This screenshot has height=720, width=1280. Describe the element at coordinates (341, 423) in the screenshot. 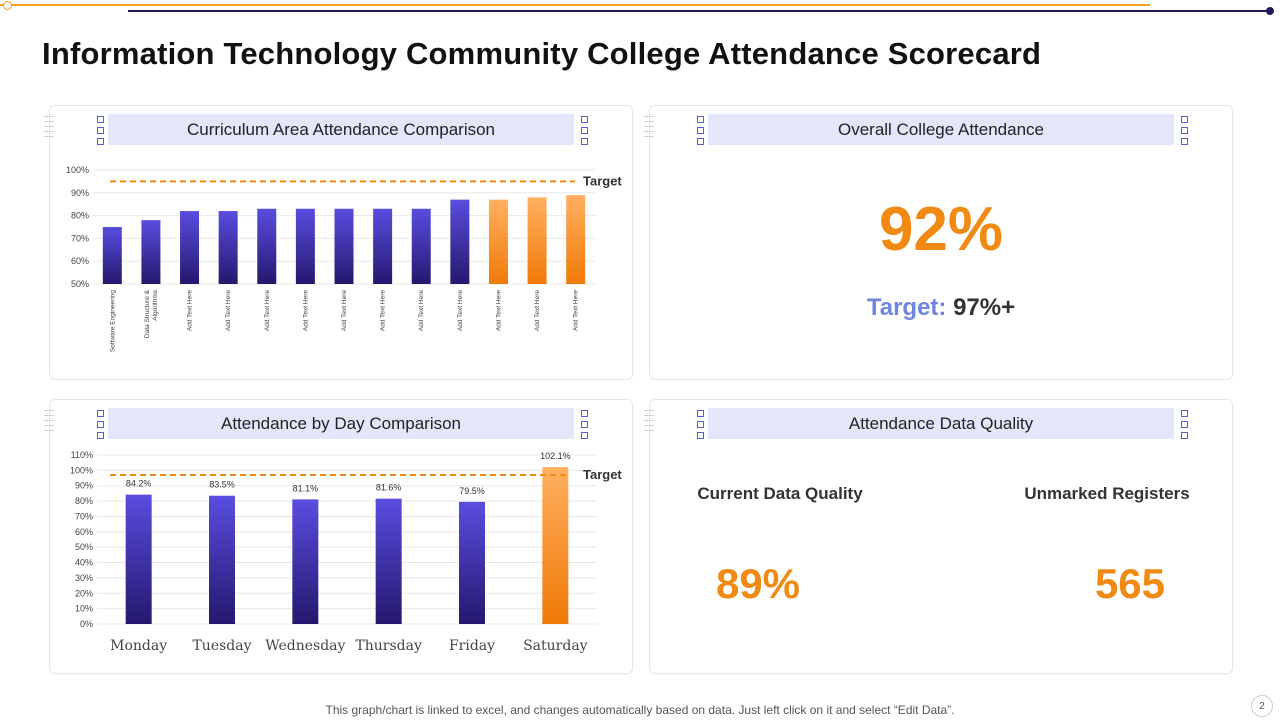

I see `day-panel-title: Attendance by Day Comparison` at that location.